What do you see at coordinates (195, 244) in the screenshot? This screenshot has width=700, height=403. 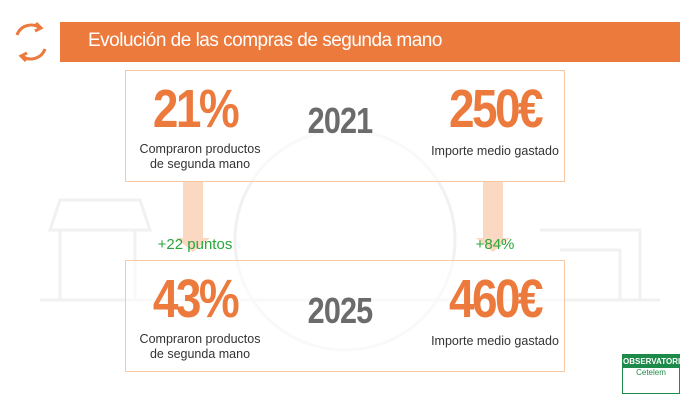 I see `change-label: +22 puntos` at bounding box center [195, 244].